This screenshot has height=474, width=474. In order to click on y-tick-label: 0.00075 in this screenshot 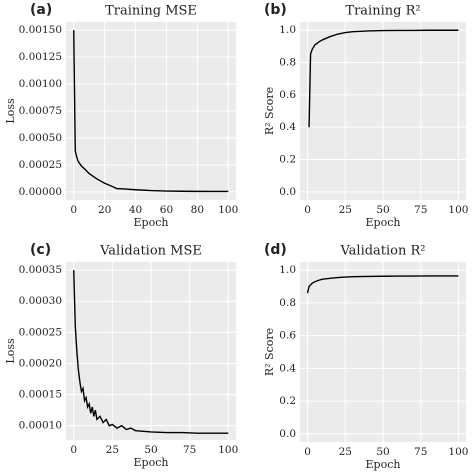, I will do `click(40, 111)`.